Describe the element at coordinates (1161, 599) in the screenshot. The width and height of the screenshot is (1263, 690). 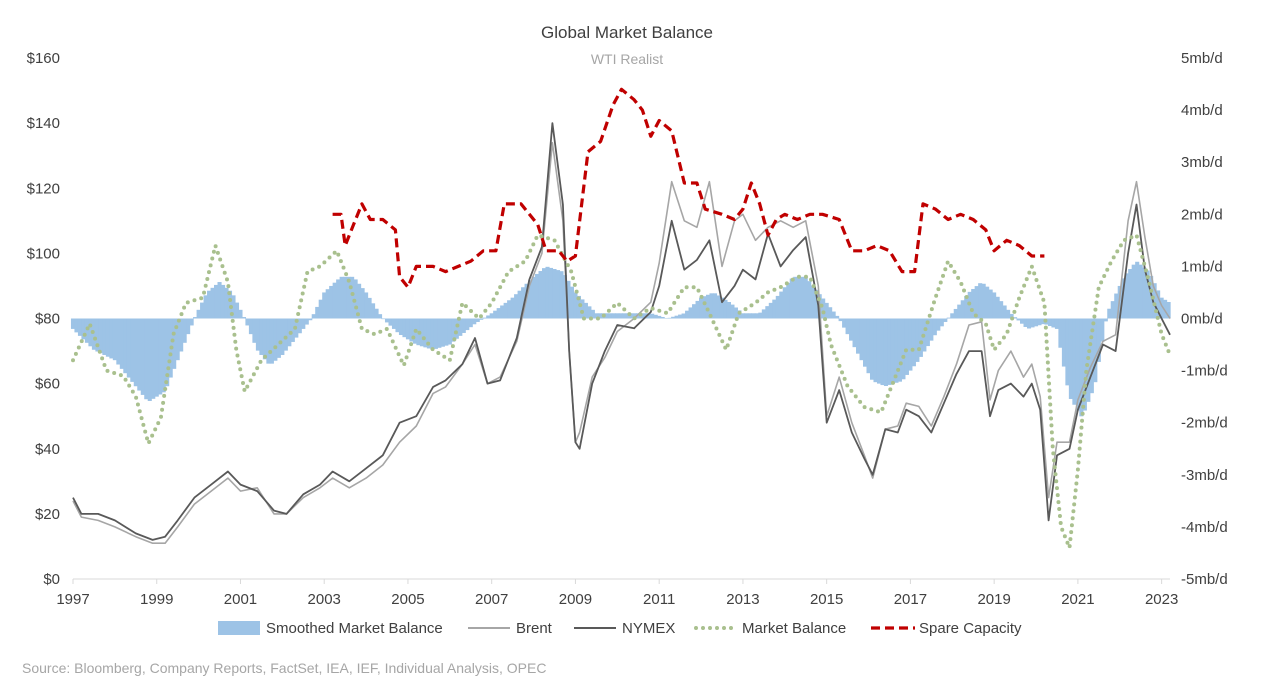
I see `x-tick-label: 2023` at that location.